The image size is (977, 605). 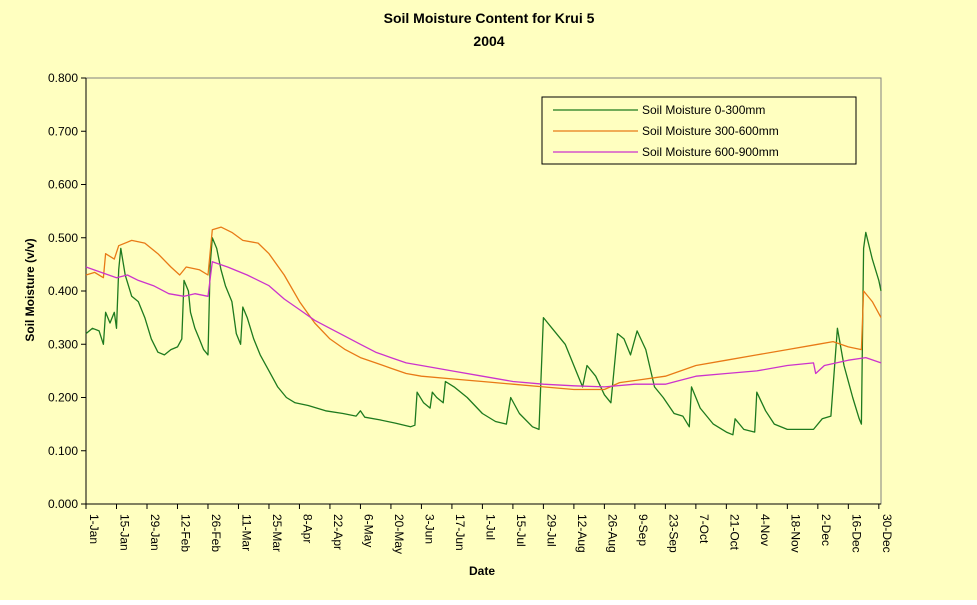 I want to click on x-tick-label: 30-Dec, so click(x=887, y=533).